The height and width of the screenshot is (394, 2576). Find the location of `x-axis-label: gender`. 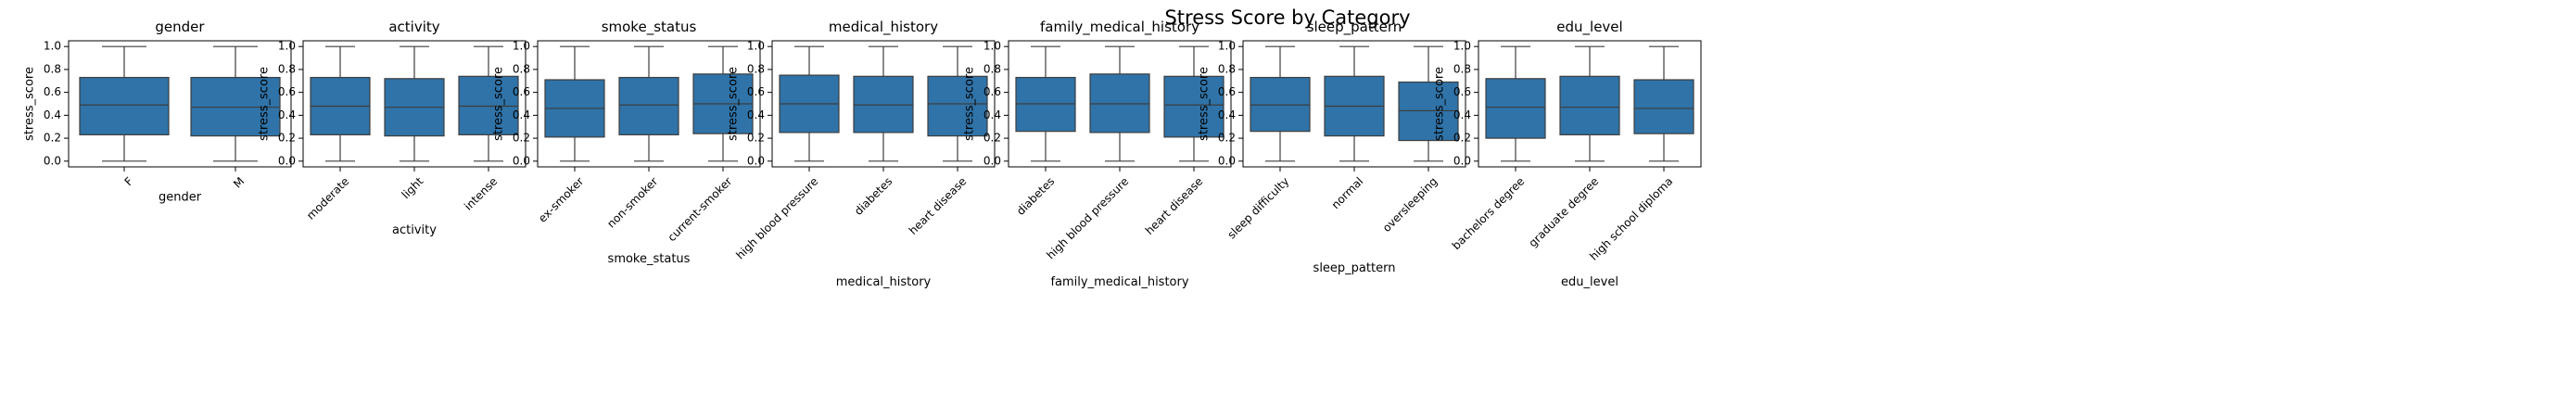

x-axis-label: gender is located at coordinates (180, 198).